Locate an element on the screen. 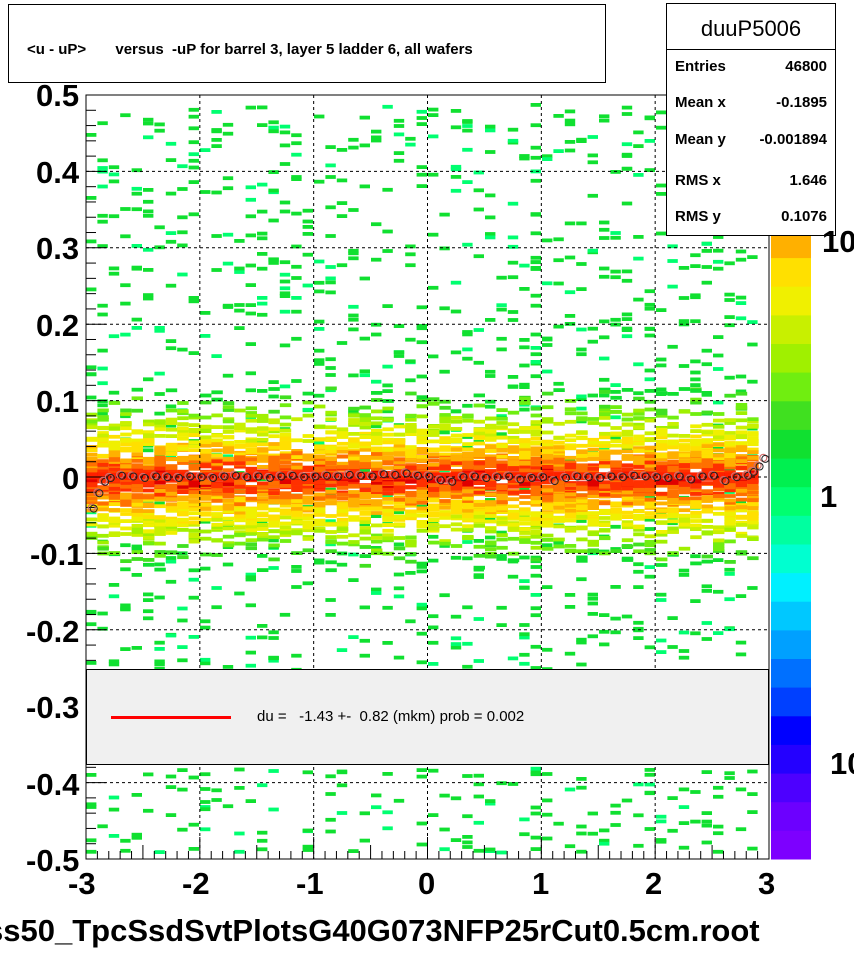 Image resolution: width=854 pixels, height=957 pixels. palette-swatch is located at coordinates (791, 730).